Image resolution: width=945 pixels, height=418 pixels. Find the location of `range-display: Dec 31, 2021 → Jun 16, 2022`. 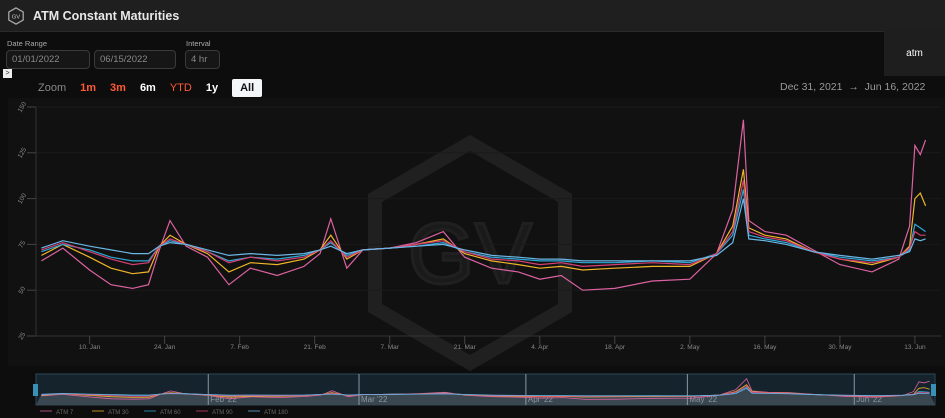

range-display: Dec 31, 2021 → Jun 16, 2022 is located at coordinates (852, 87).